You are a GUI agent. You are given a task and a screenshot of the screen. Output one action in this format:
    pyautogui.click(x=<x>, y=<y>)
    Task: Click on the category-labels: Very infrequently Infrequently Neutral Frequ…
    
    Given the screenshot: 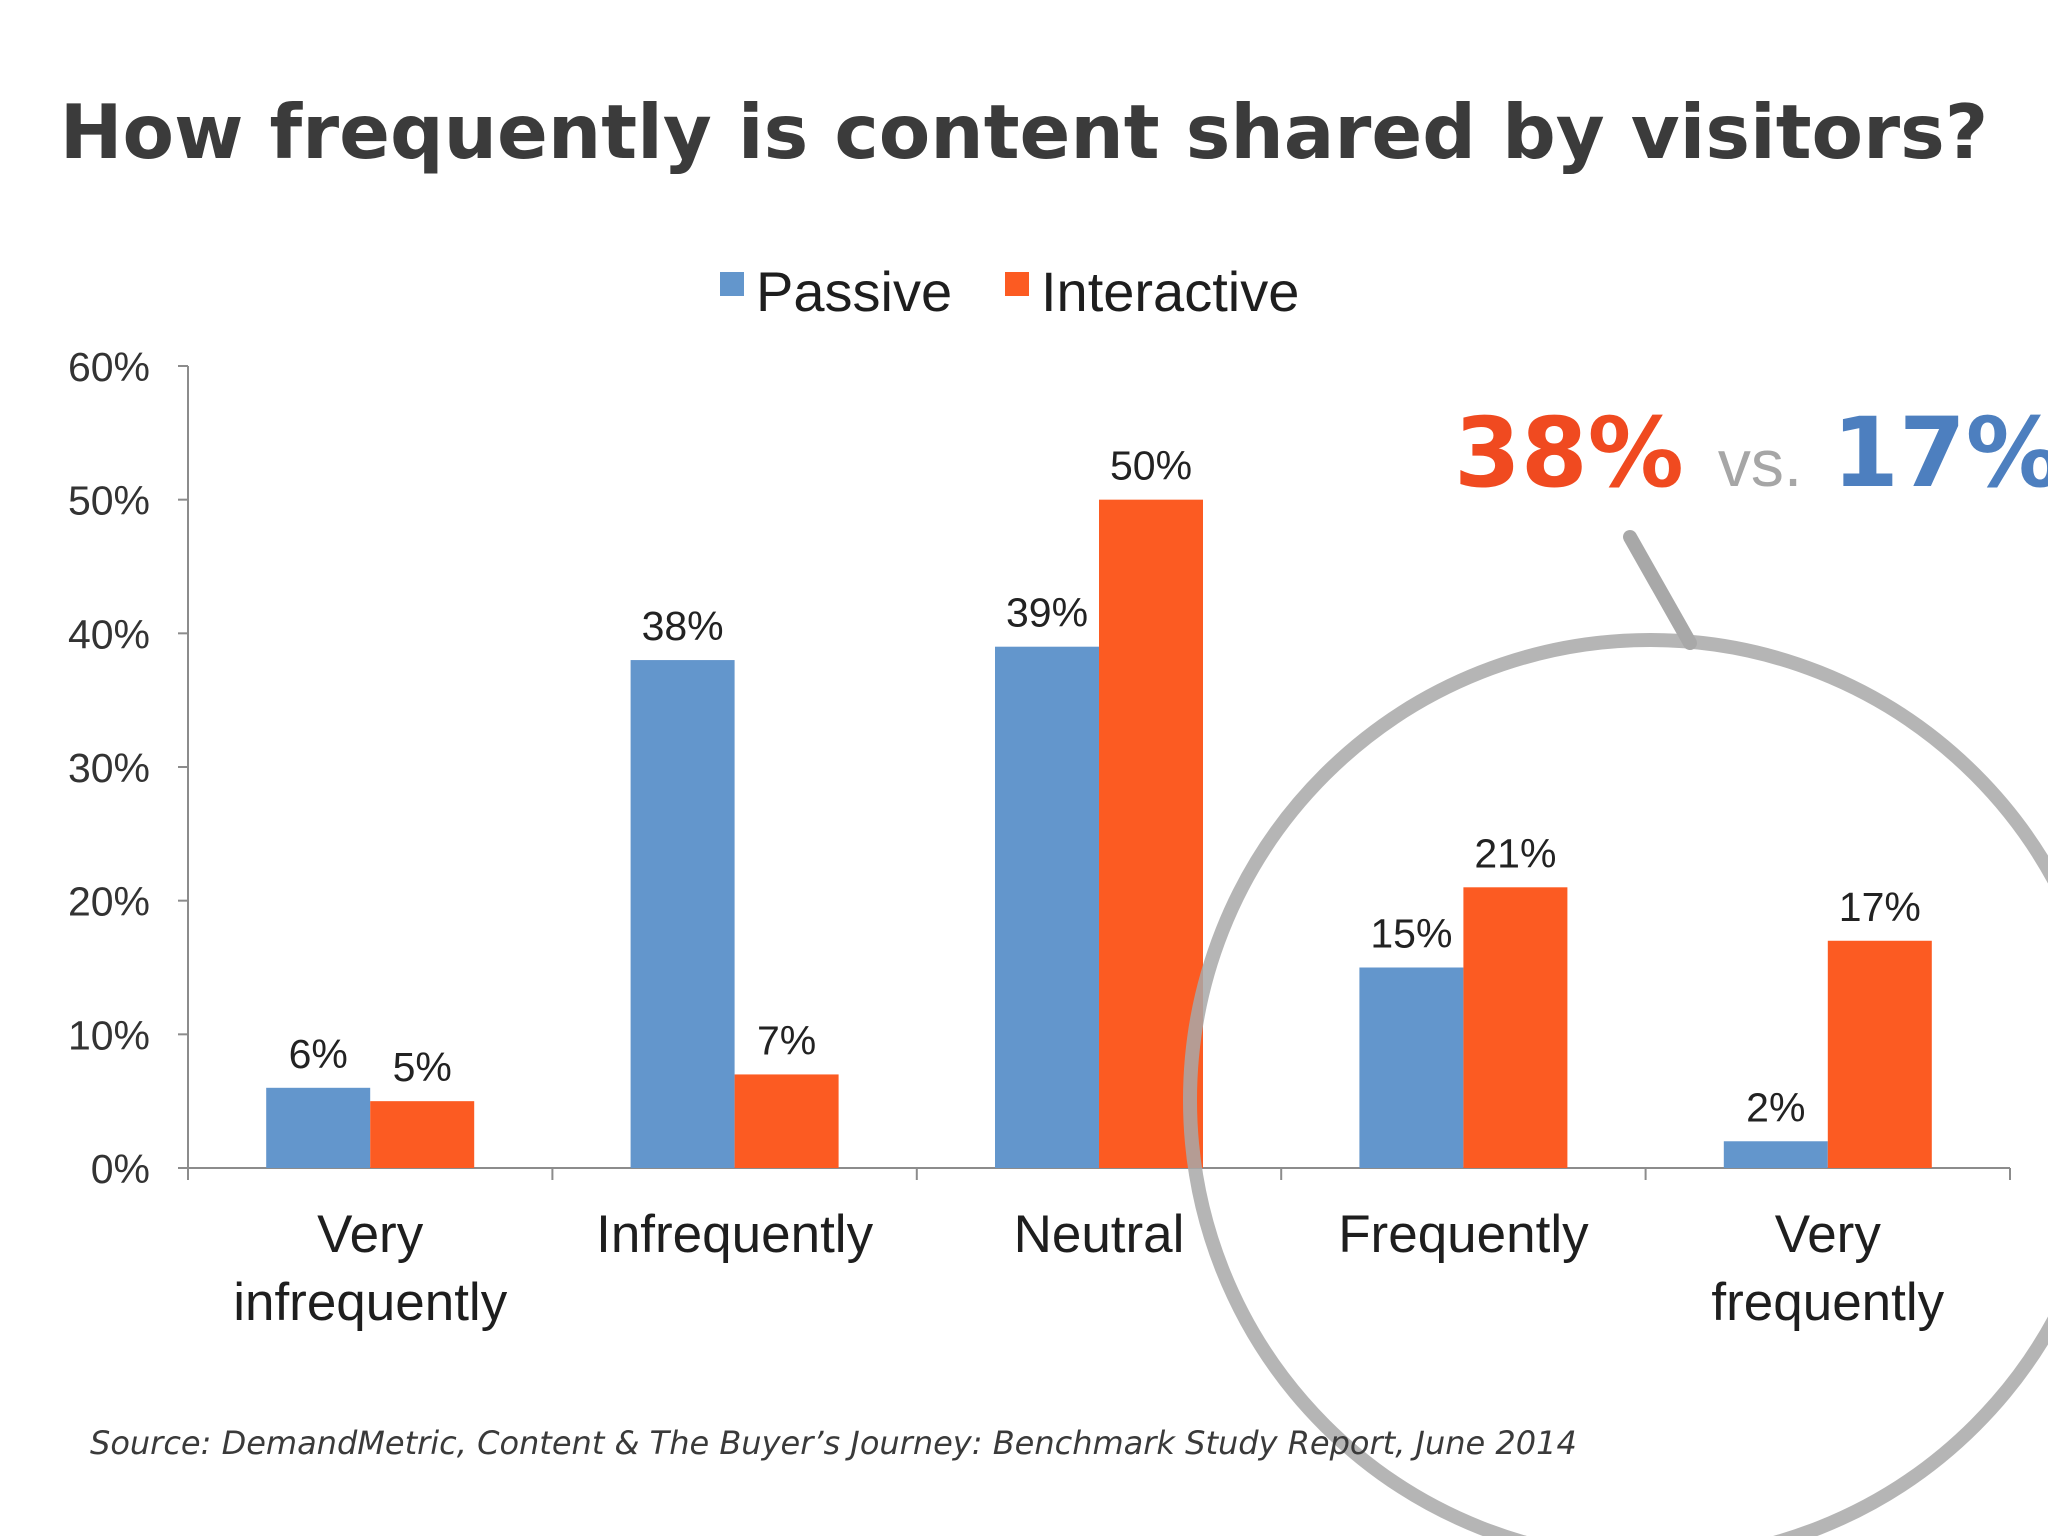 What is the action you would take?
    pyautogui.click(x=1088, y=1268)
    